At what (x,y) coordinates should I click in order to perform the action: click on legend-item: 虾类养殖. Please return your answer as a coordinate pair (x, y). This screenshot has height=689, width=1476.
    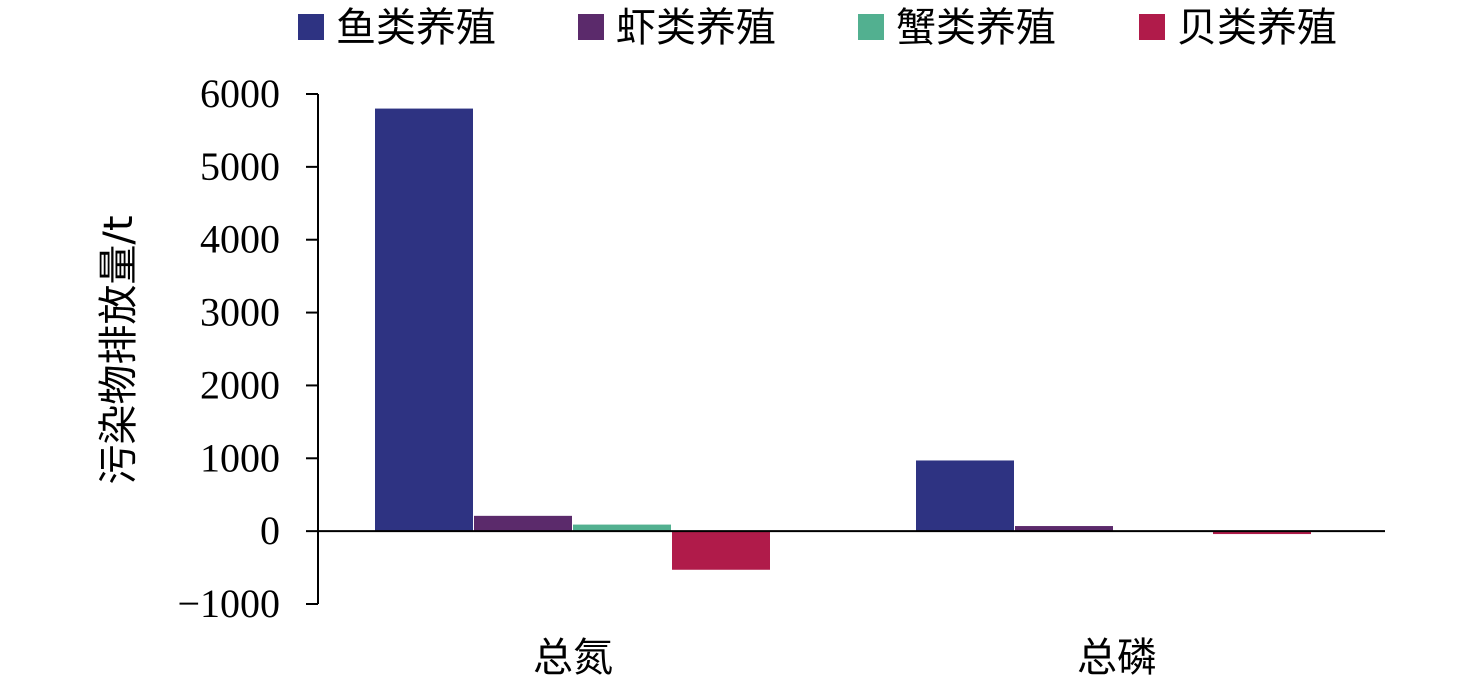
    Looking at the image, I should click on (677, 28).